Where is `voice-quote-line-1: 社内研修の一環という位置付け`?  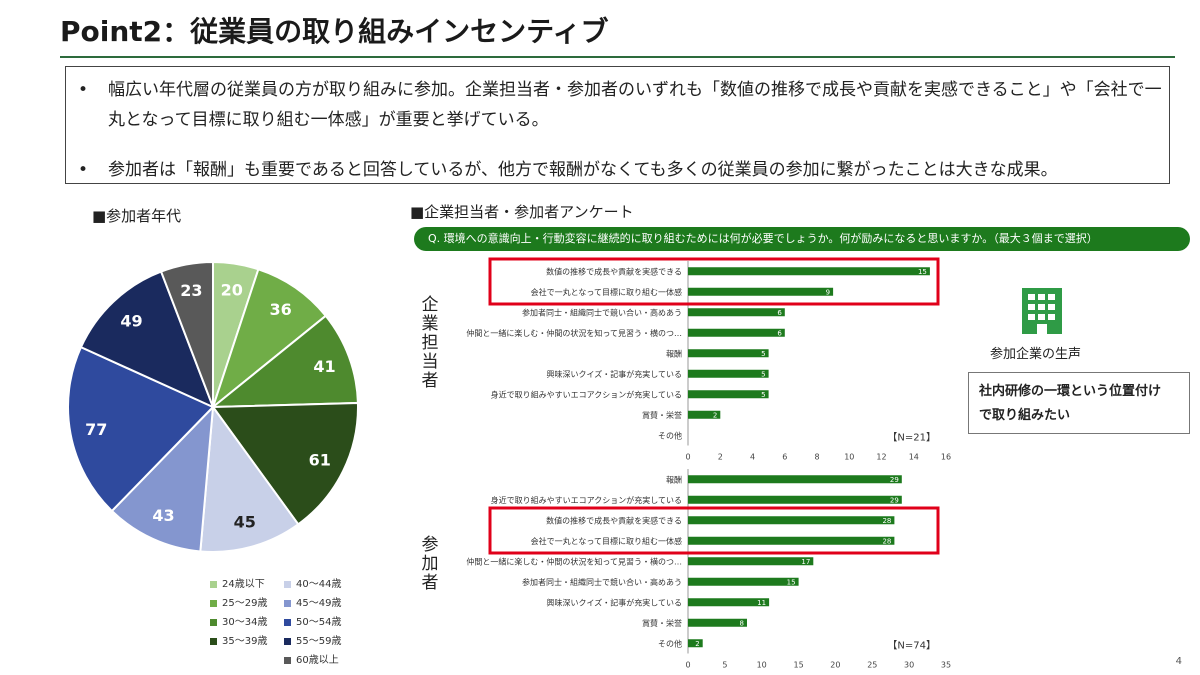
voice-quote-line-1: 社内研修の一環という位置付け is located at coordinates (1070, 391).